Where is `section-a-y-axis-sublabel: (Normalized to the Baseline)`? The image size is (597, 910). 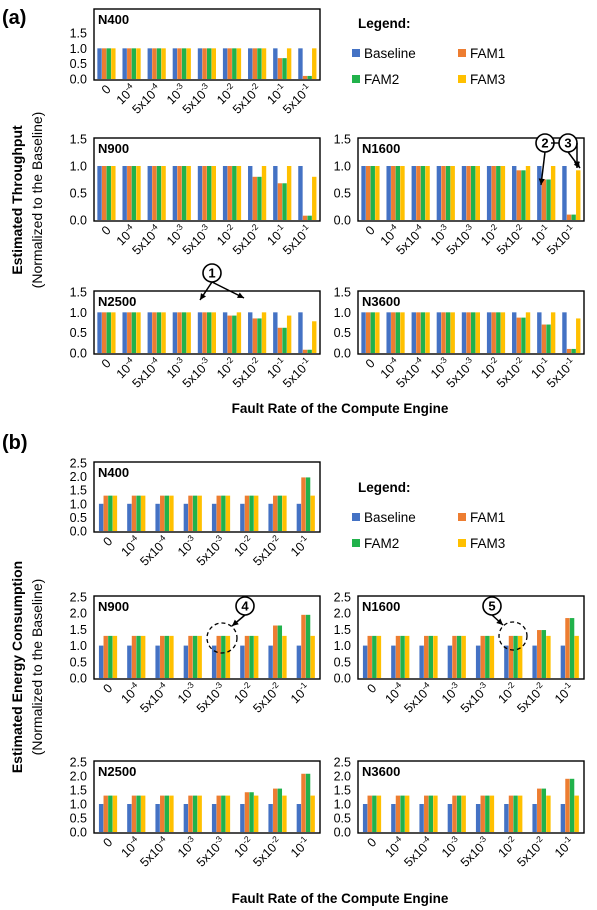 section-a-y-axis-sublabel: (Normalized to the Baseline) is located at coordinates (37, 200).